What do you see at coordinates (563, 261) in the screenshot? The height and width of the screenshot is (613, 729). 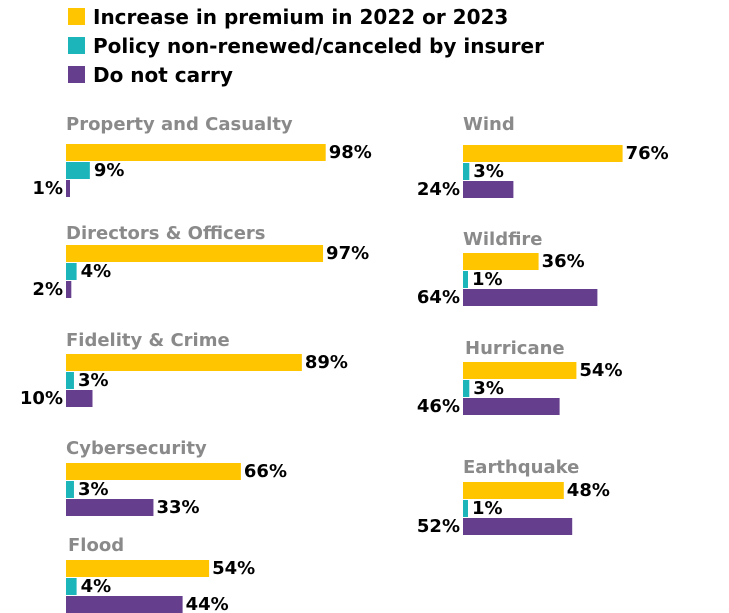 I see `label-increase: 36%` at bounding box center [563, 261].